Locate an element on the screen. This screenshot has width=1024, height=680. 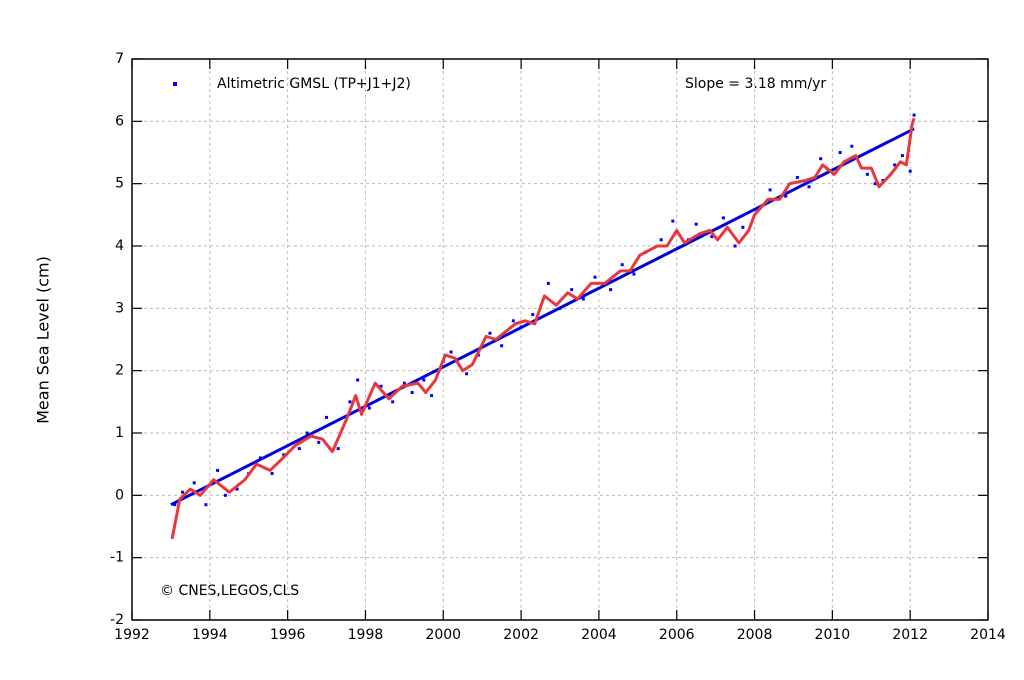
y-tick-label: 1 is located at coordinates (119, 433).